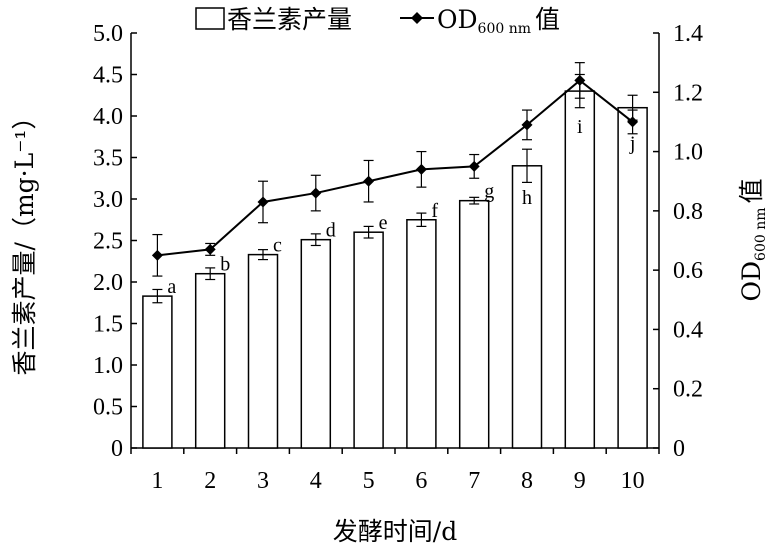 This screenshot has height=554, width=775. What do you see at coordinates (383, 223) in the screenshot?
I see `bar-letter-label: e` at bounding box center [383, 223].